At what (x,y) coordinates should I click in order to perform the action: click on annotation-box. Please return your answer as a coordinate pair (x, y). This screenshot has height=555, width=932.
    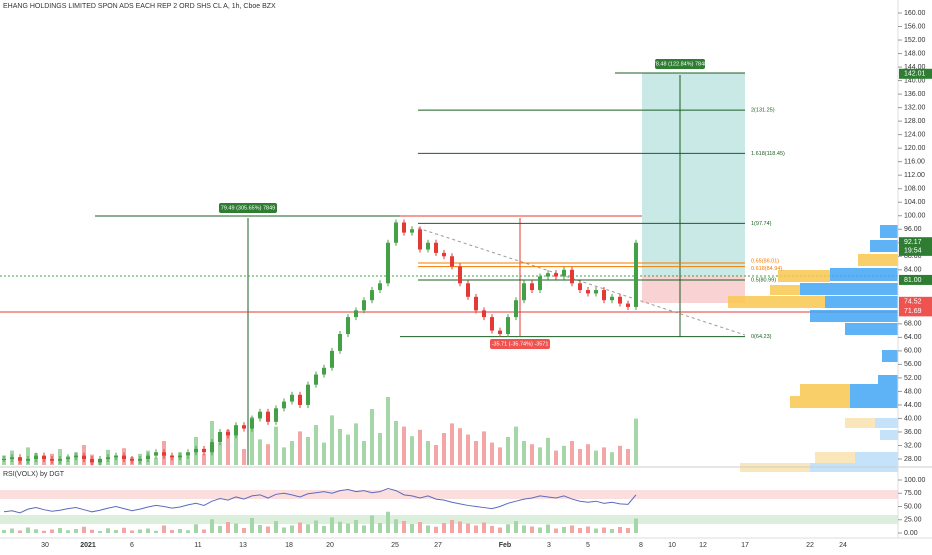
    Looking at the image, I should click on (248, 208).